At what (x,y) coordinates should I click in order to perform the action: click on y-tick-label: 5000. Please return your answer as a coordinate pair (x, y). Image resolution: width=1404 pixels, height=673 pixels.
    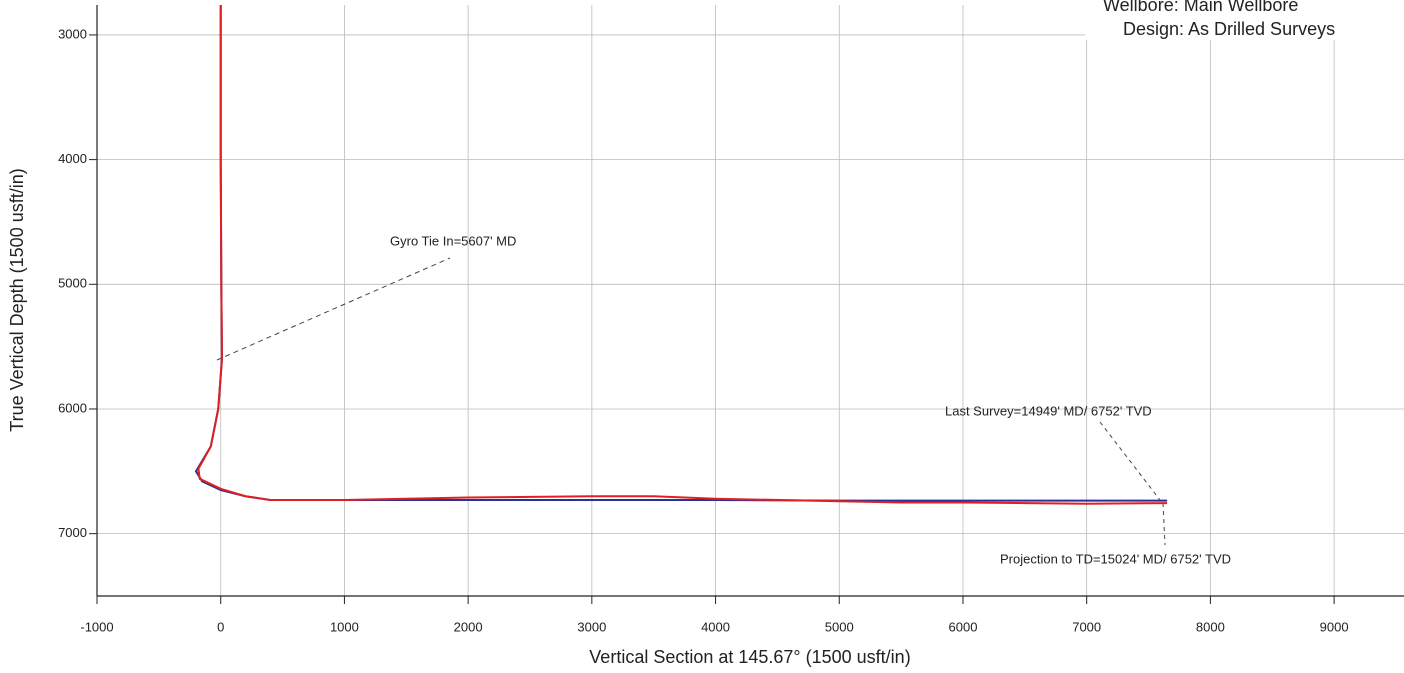
    Looking at the image, I should click on (72, 283).